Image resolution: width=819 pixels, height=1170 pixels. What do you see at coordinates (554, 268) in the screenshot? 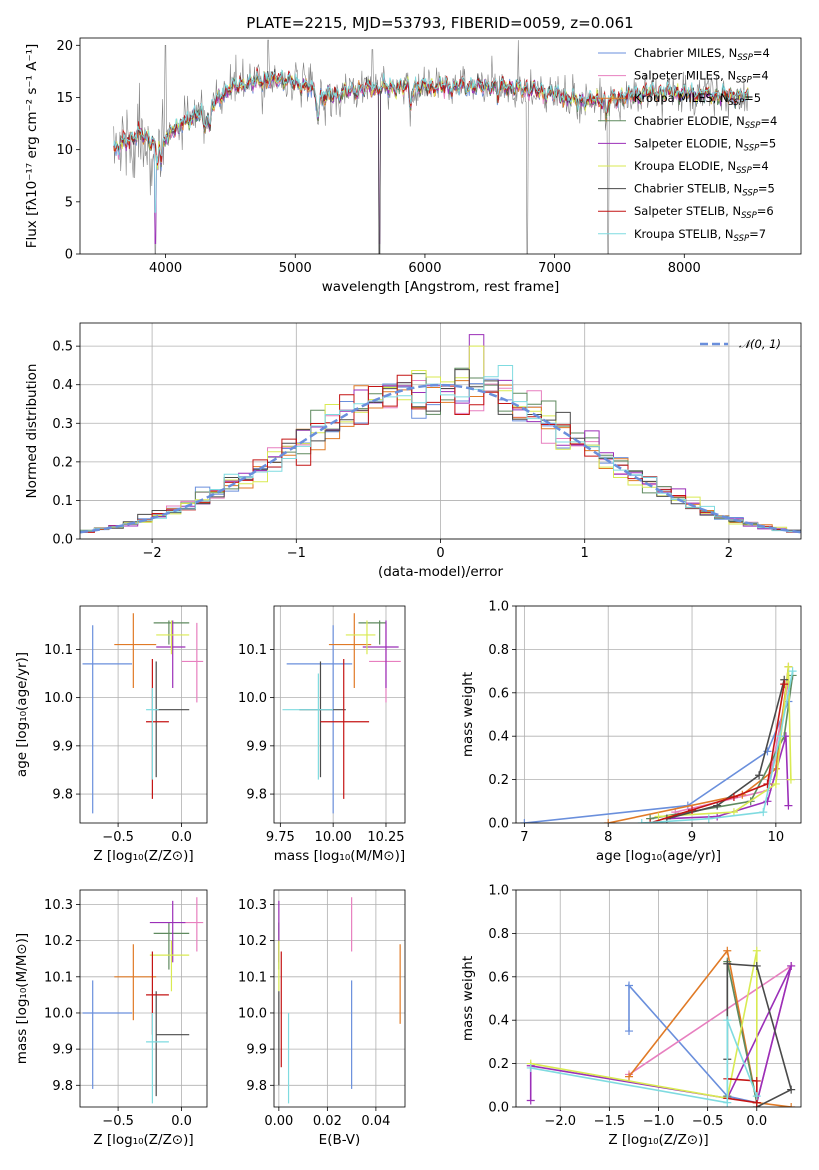
I see `x-tick-label: 7000` at bounding box center [554, 268].